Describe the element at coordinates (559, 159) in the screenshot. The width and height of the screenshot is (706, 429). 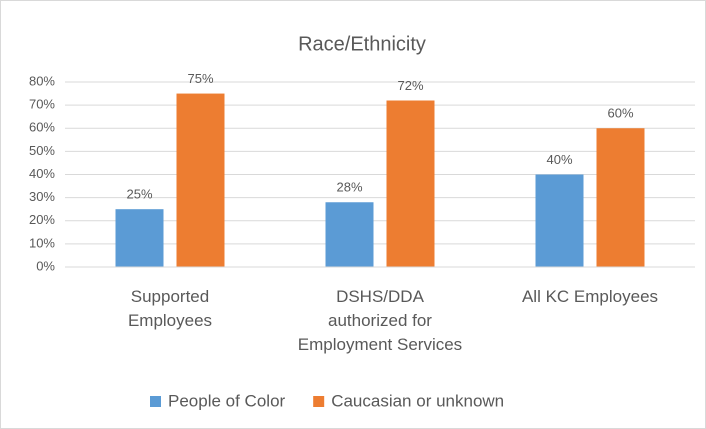
I see `value-label: 40%` at that location.